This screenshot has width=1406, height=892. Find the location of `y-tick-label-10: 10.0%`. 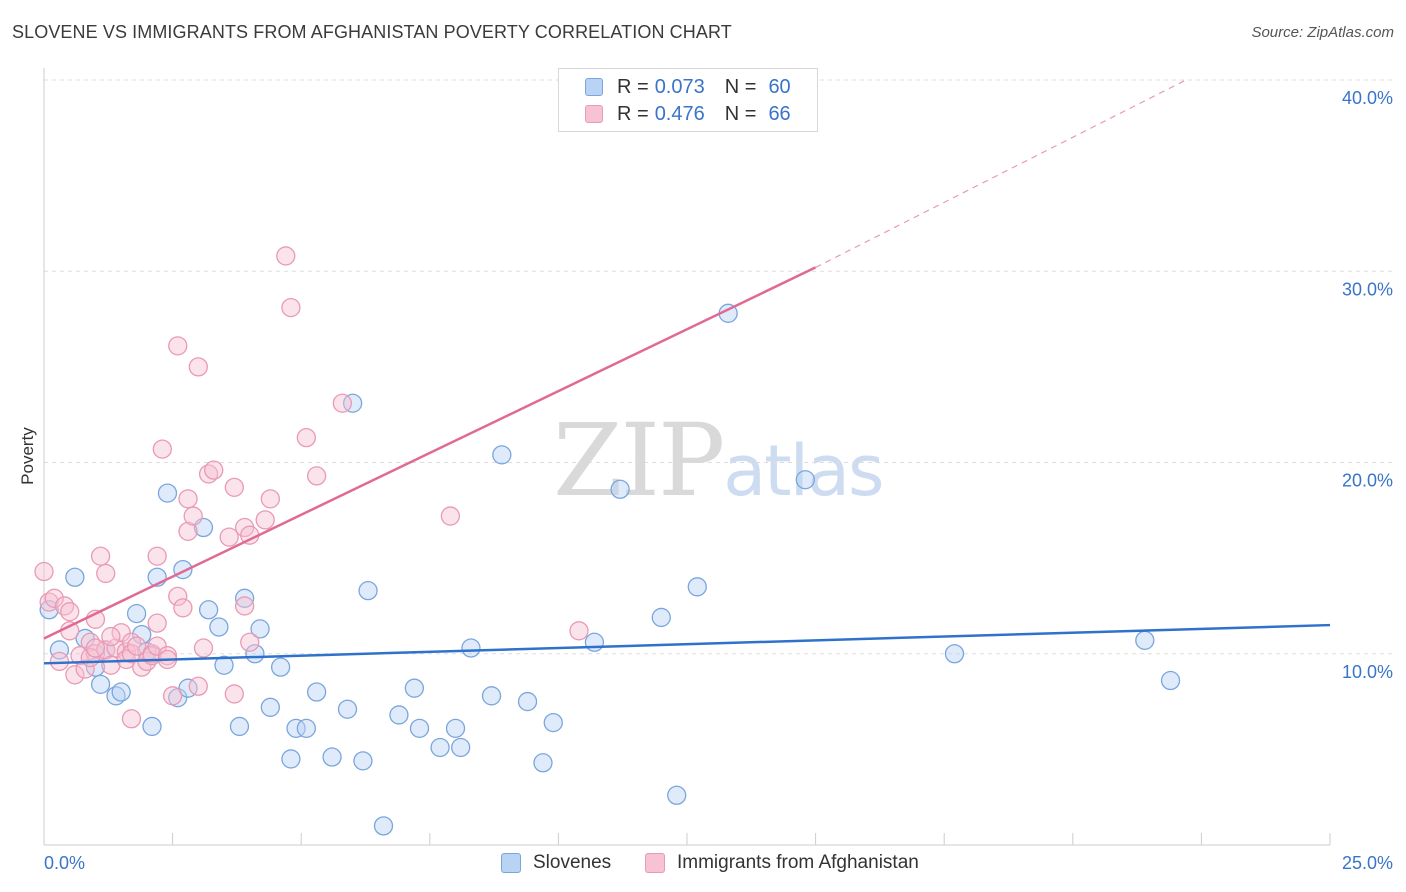

y-tick-label-10: 10.0% is located at coordinates (1367, 672).